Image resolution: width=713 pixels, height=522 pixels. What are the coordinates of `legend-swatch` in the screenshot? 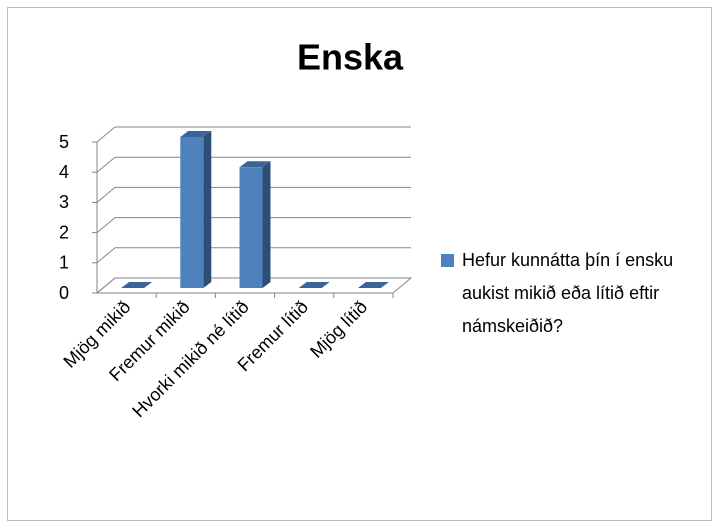 It's located at (447, 260).